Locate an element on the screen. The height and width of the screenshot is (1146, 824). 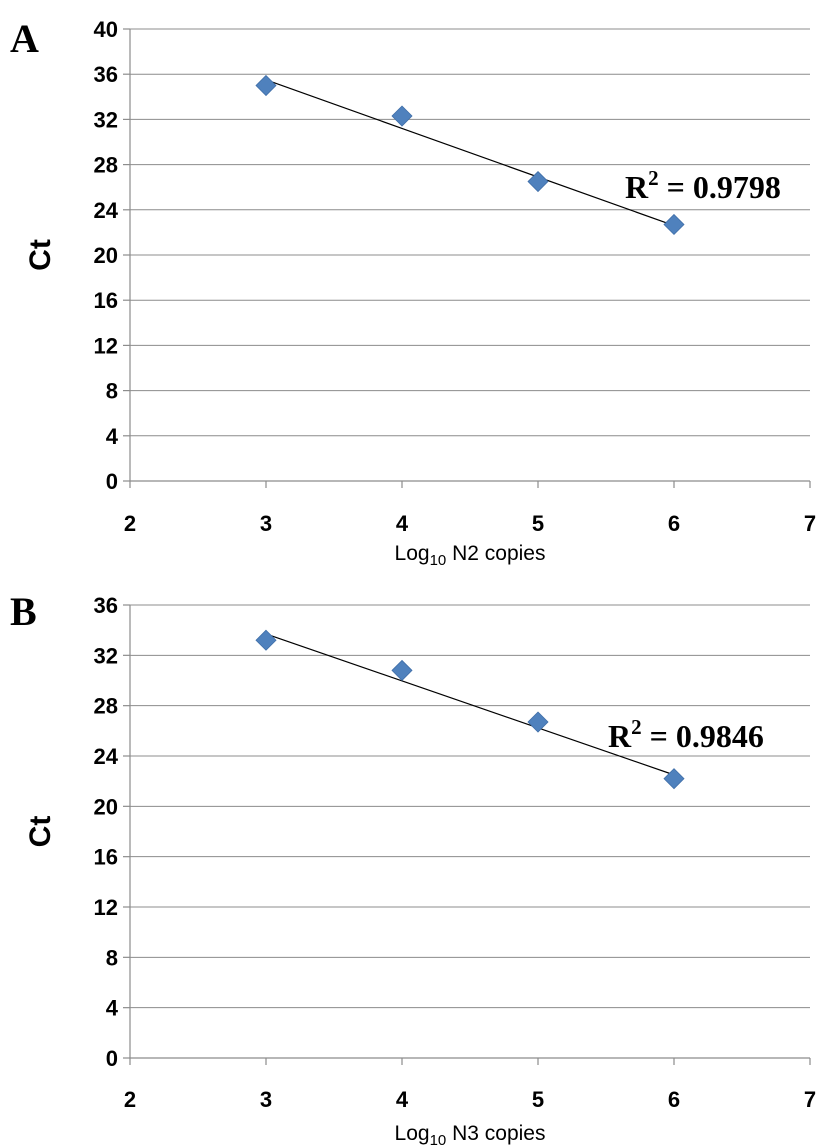
chart-a-y-tick-label: 8 is located at coordinates (112, 391).